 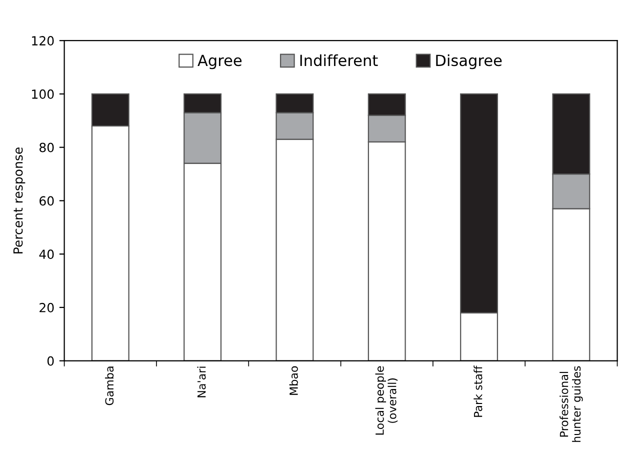 I want to click on x-tick-label: Gamba, so click(x=109, y=386).